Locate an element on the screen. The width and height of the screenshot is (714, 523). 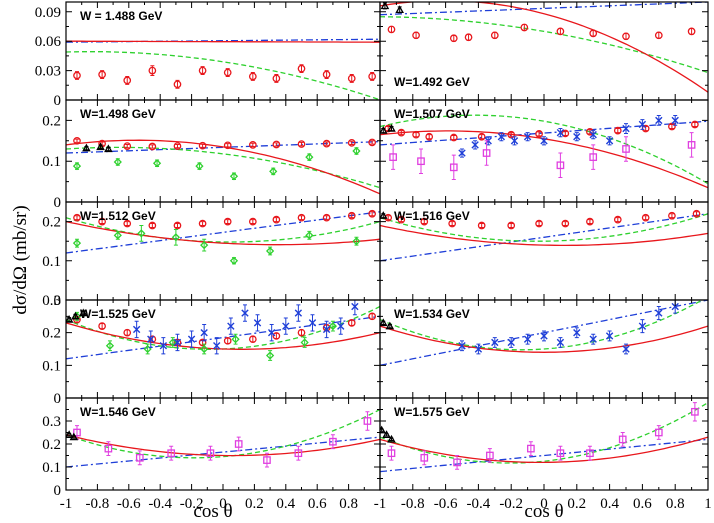
panel-6: W=1.516 GeV is located at coordinates (544, 251).